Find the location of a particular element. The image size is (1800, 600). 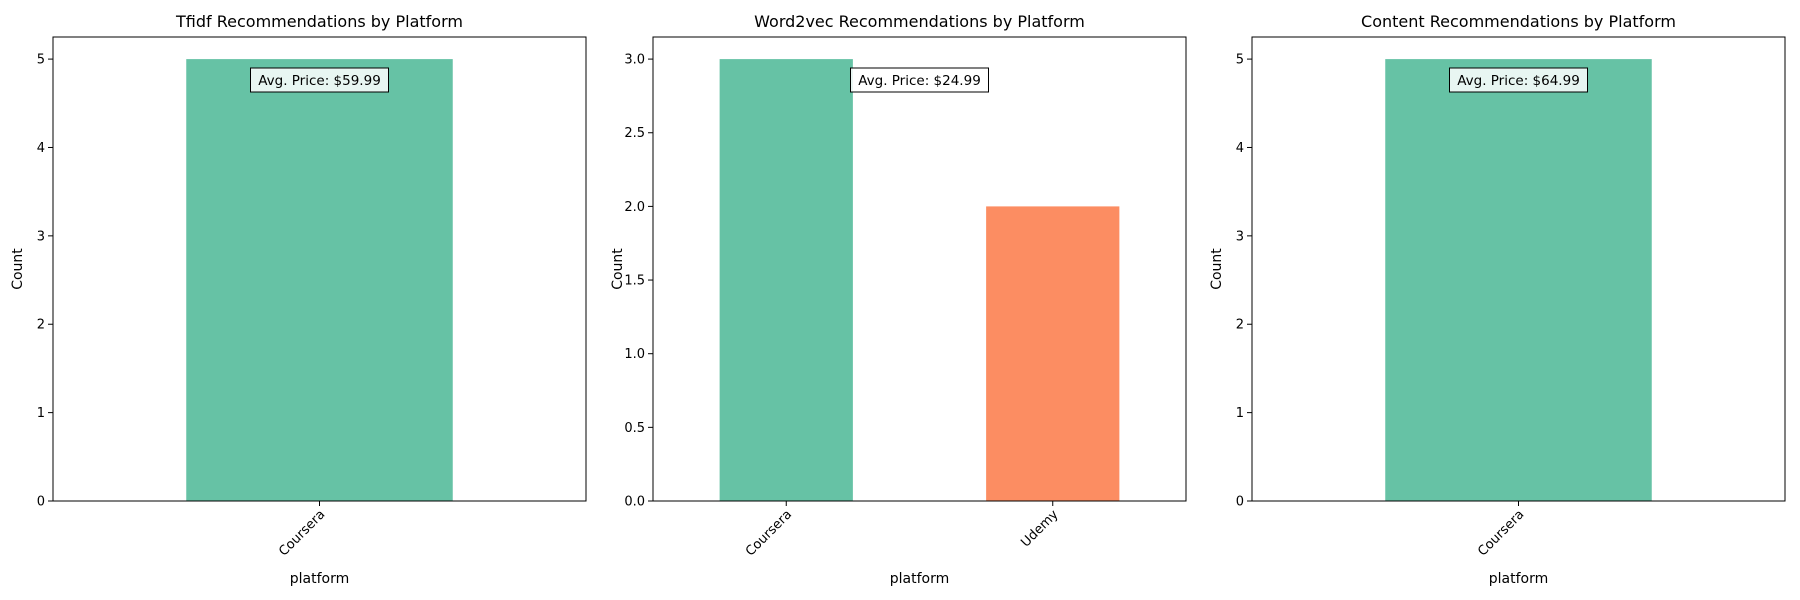

y-tick-label: 2.0 is located at coordinates (634, 207).